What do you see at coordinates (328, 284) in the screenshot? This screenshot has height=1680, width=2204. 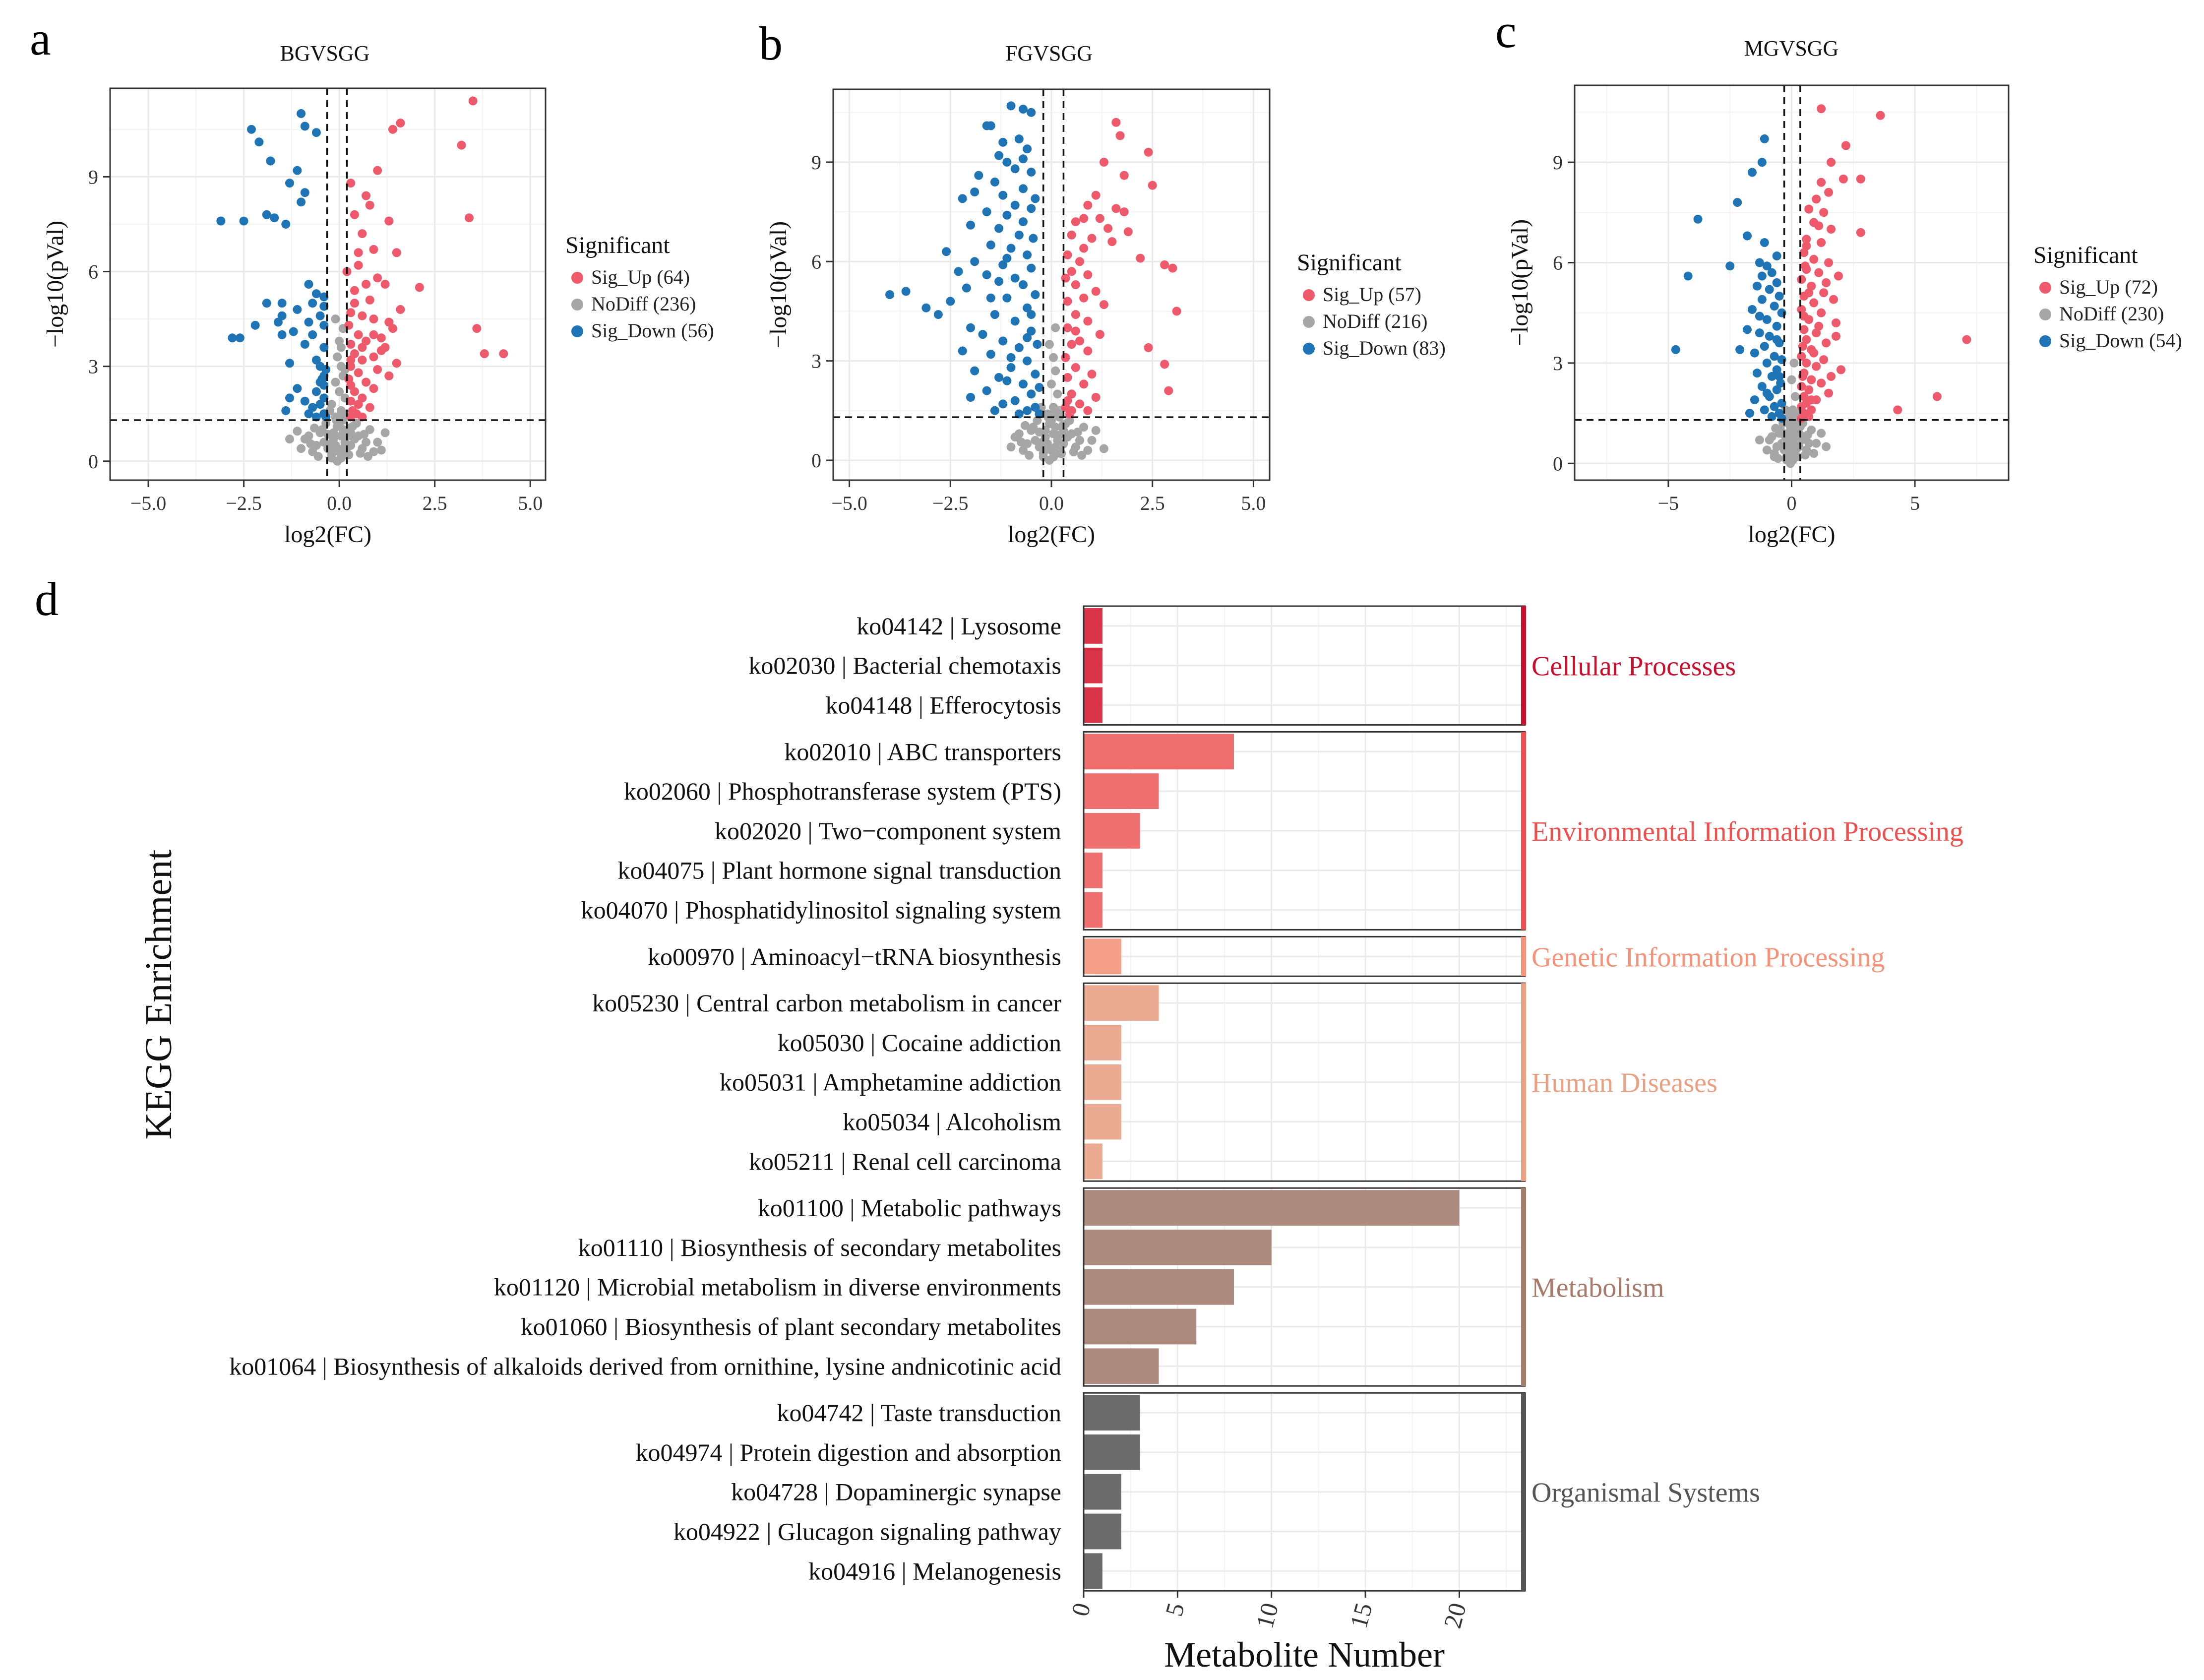 I see `plot-frame` at bounding box center [328, 284].